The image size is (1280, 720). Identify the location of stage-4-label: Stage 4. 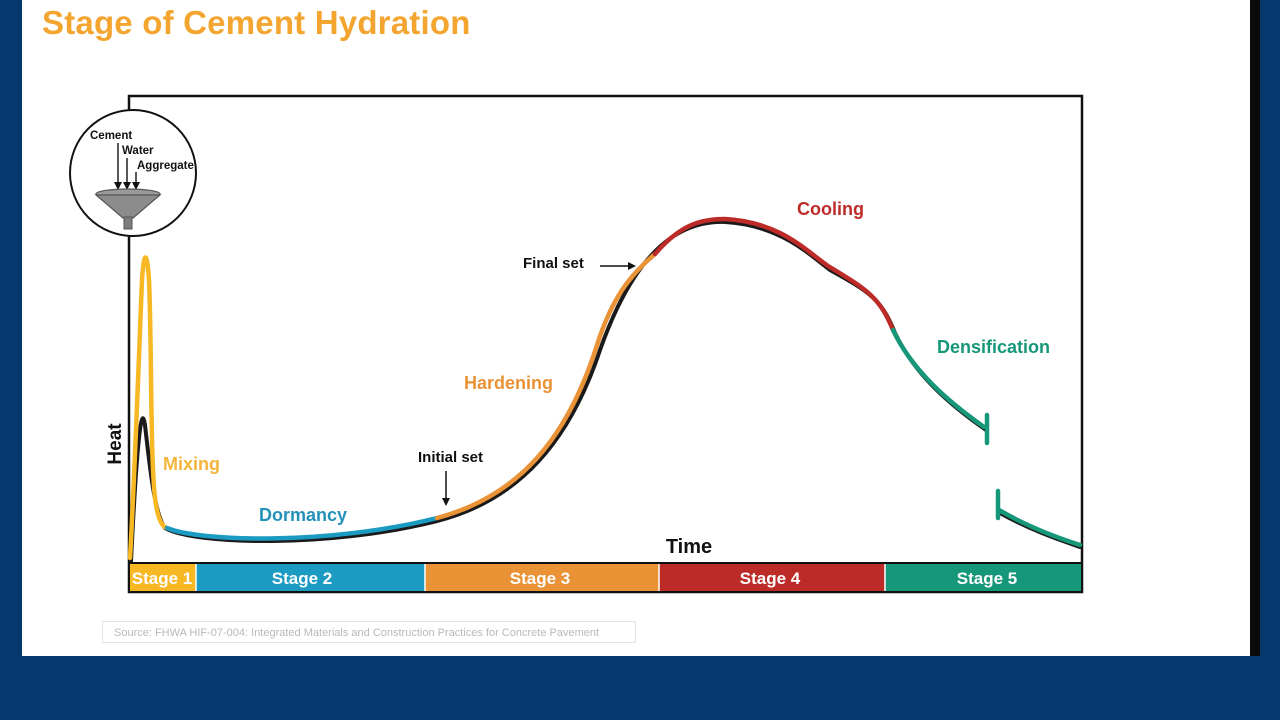
(770, 578).